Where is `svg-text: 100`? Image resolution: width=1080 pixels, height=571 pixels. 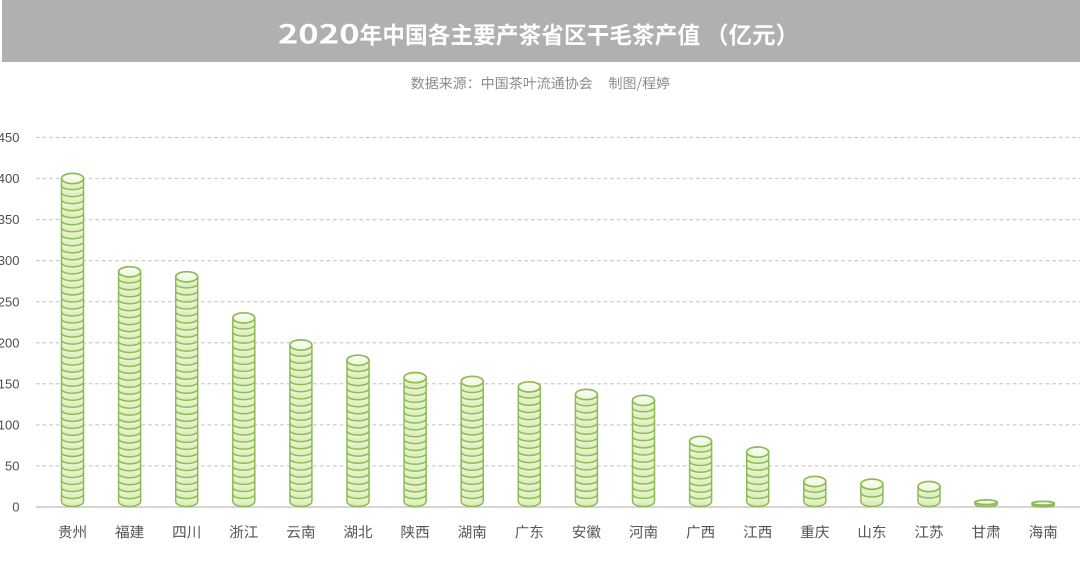
svg-text: 100 is located at coordinates (10, 425).